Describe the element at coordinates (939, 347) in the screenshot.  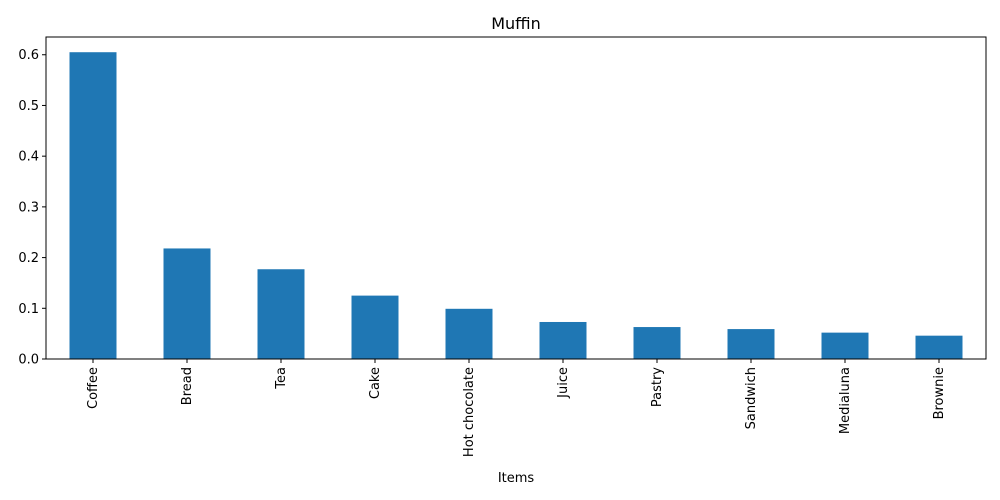
I see `bar-brownie` at that location.